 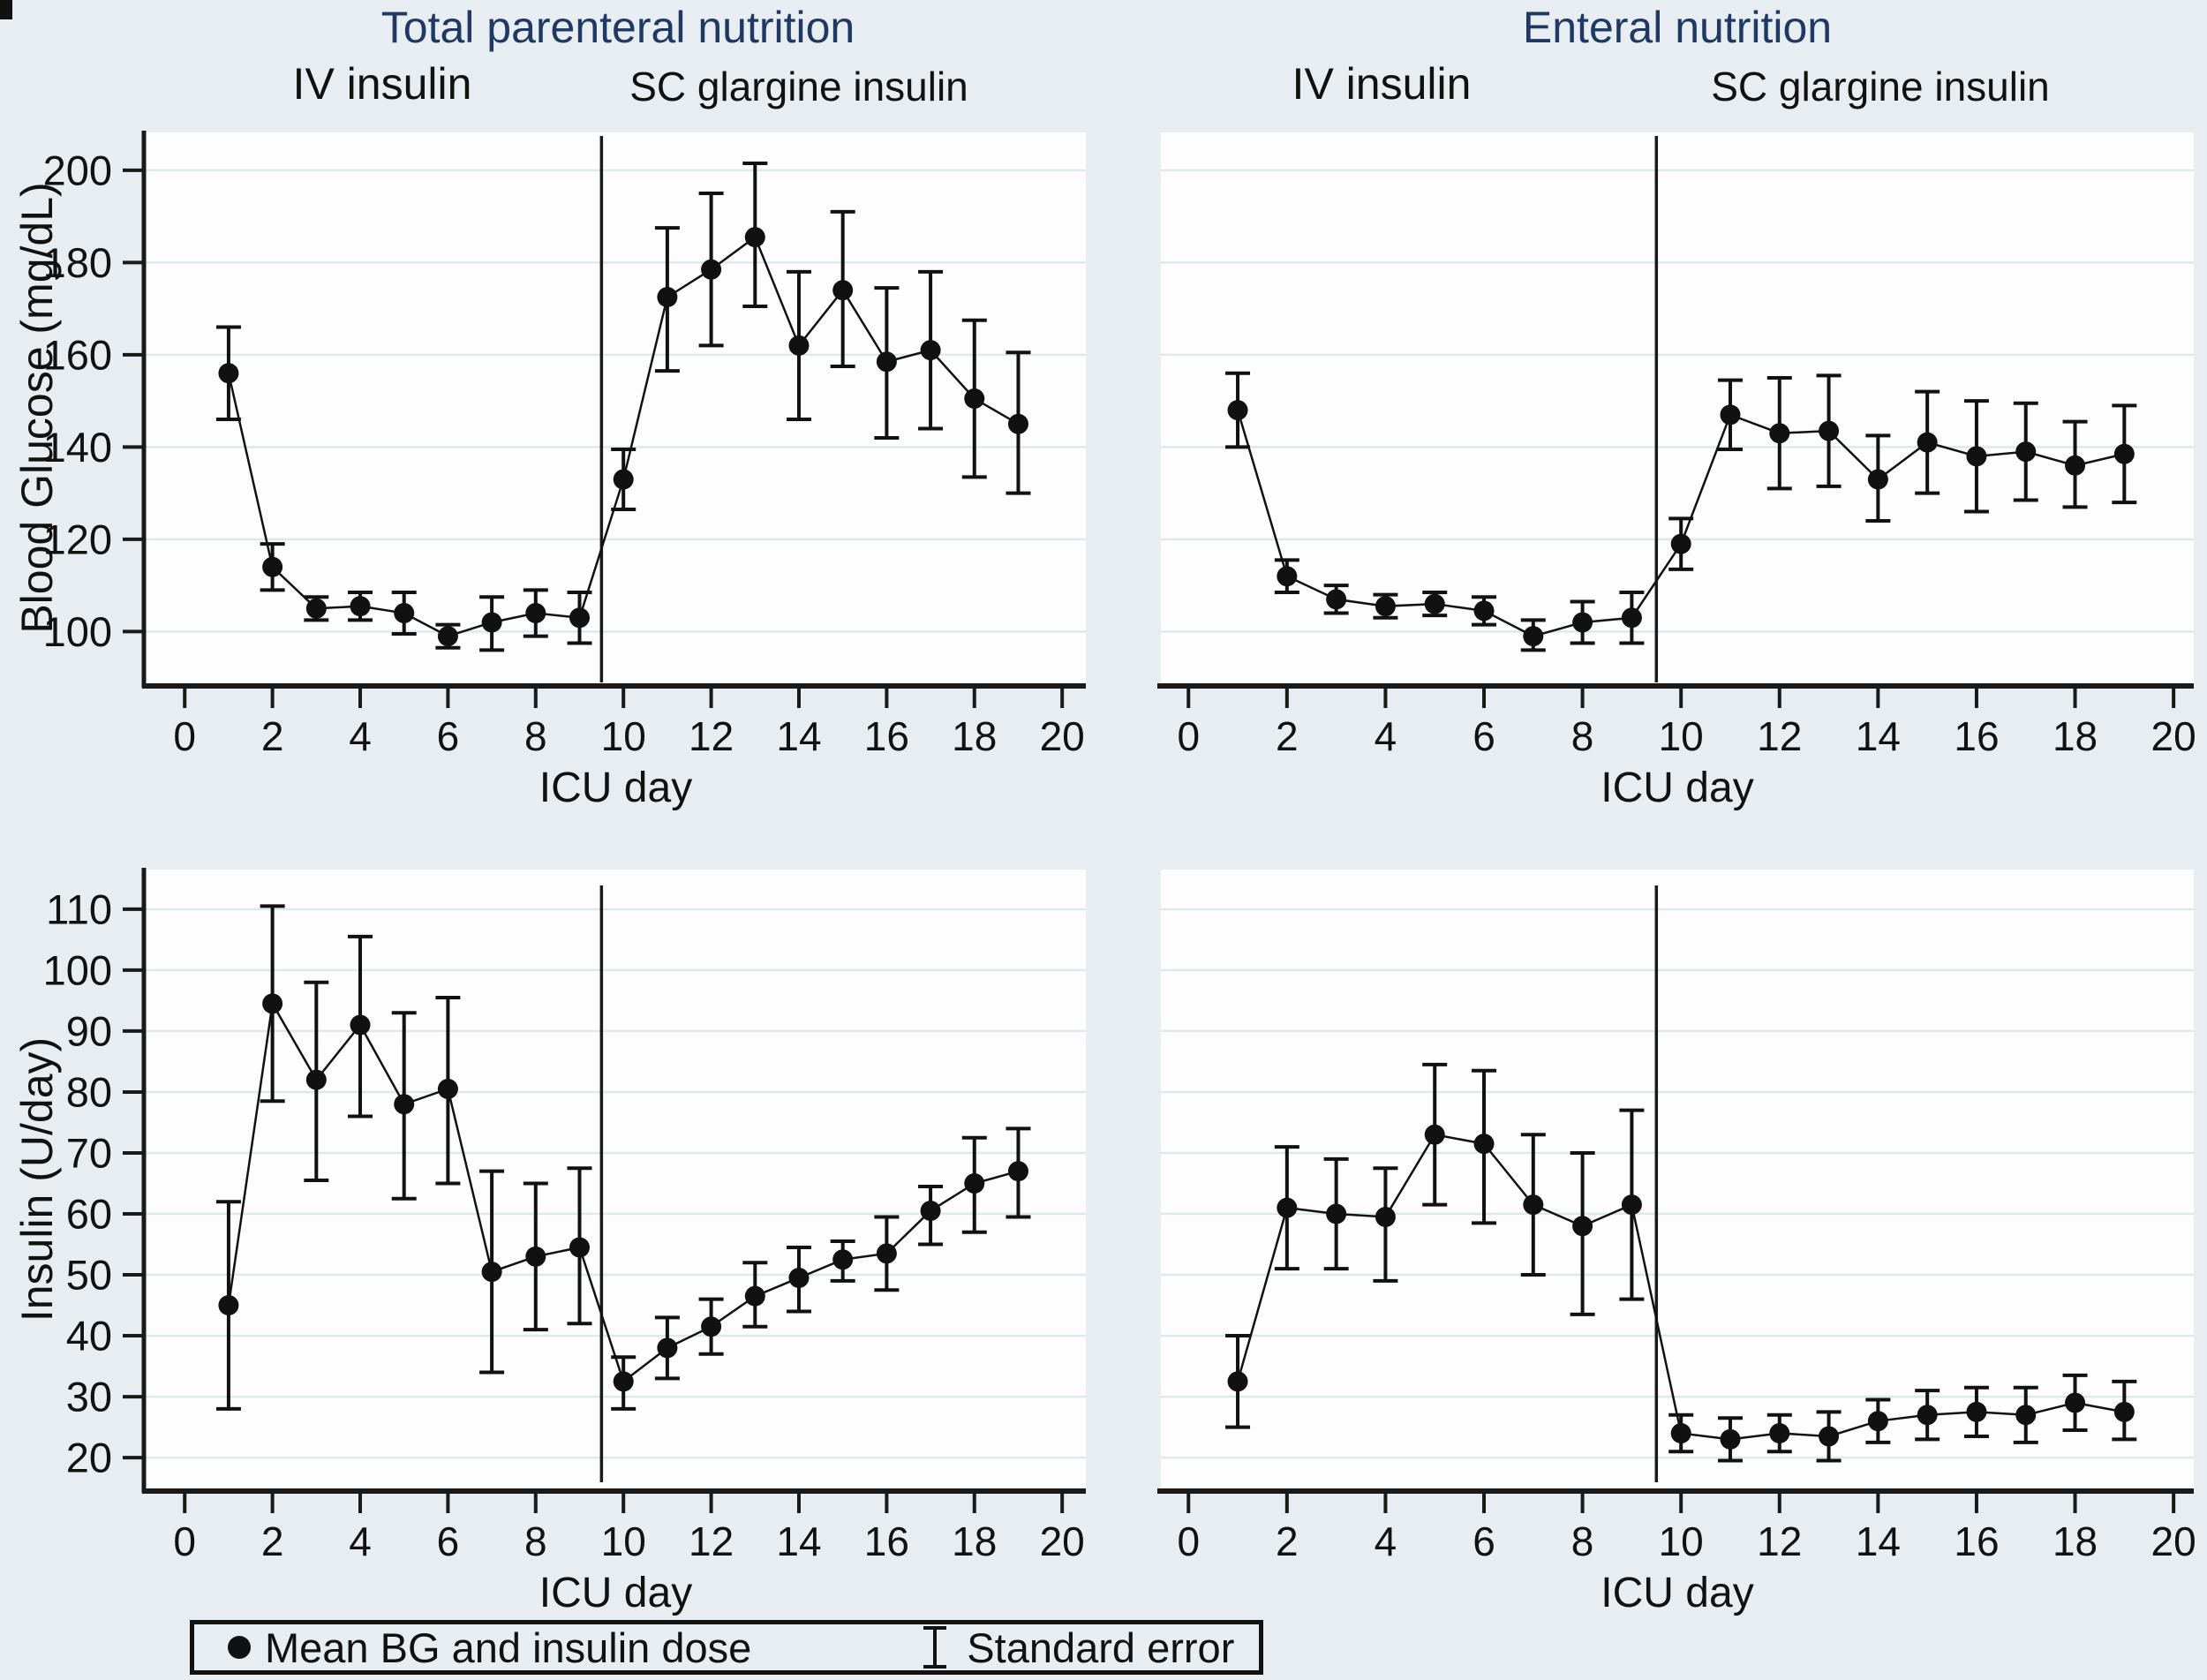 I want to click on y-tick-label: 20, so click(x=89, y=1458).